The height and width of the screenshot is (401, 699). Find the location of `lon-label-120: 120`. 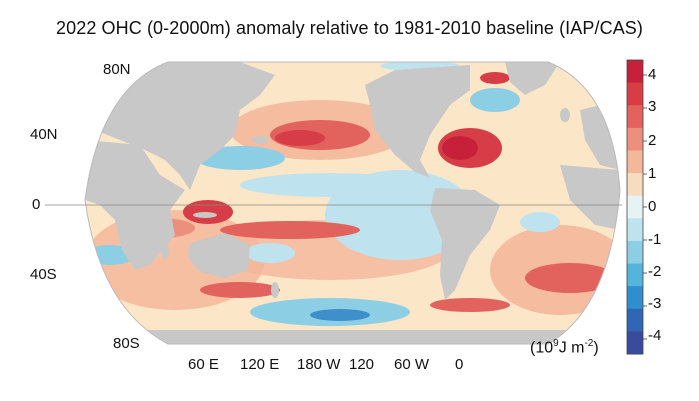

lon-label-120: 120 is located at coordinates (362, 364).